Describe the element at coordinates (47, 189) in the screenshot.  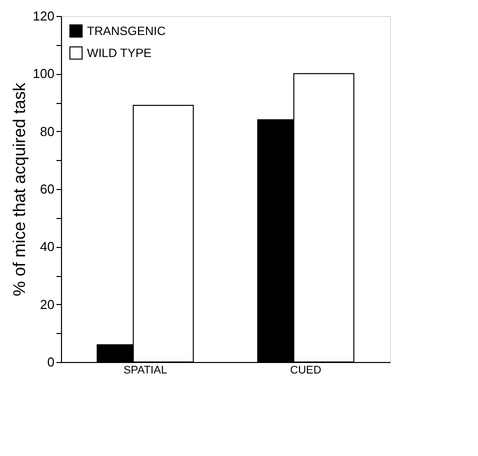
I see `y-tick-label: 60` at that location.